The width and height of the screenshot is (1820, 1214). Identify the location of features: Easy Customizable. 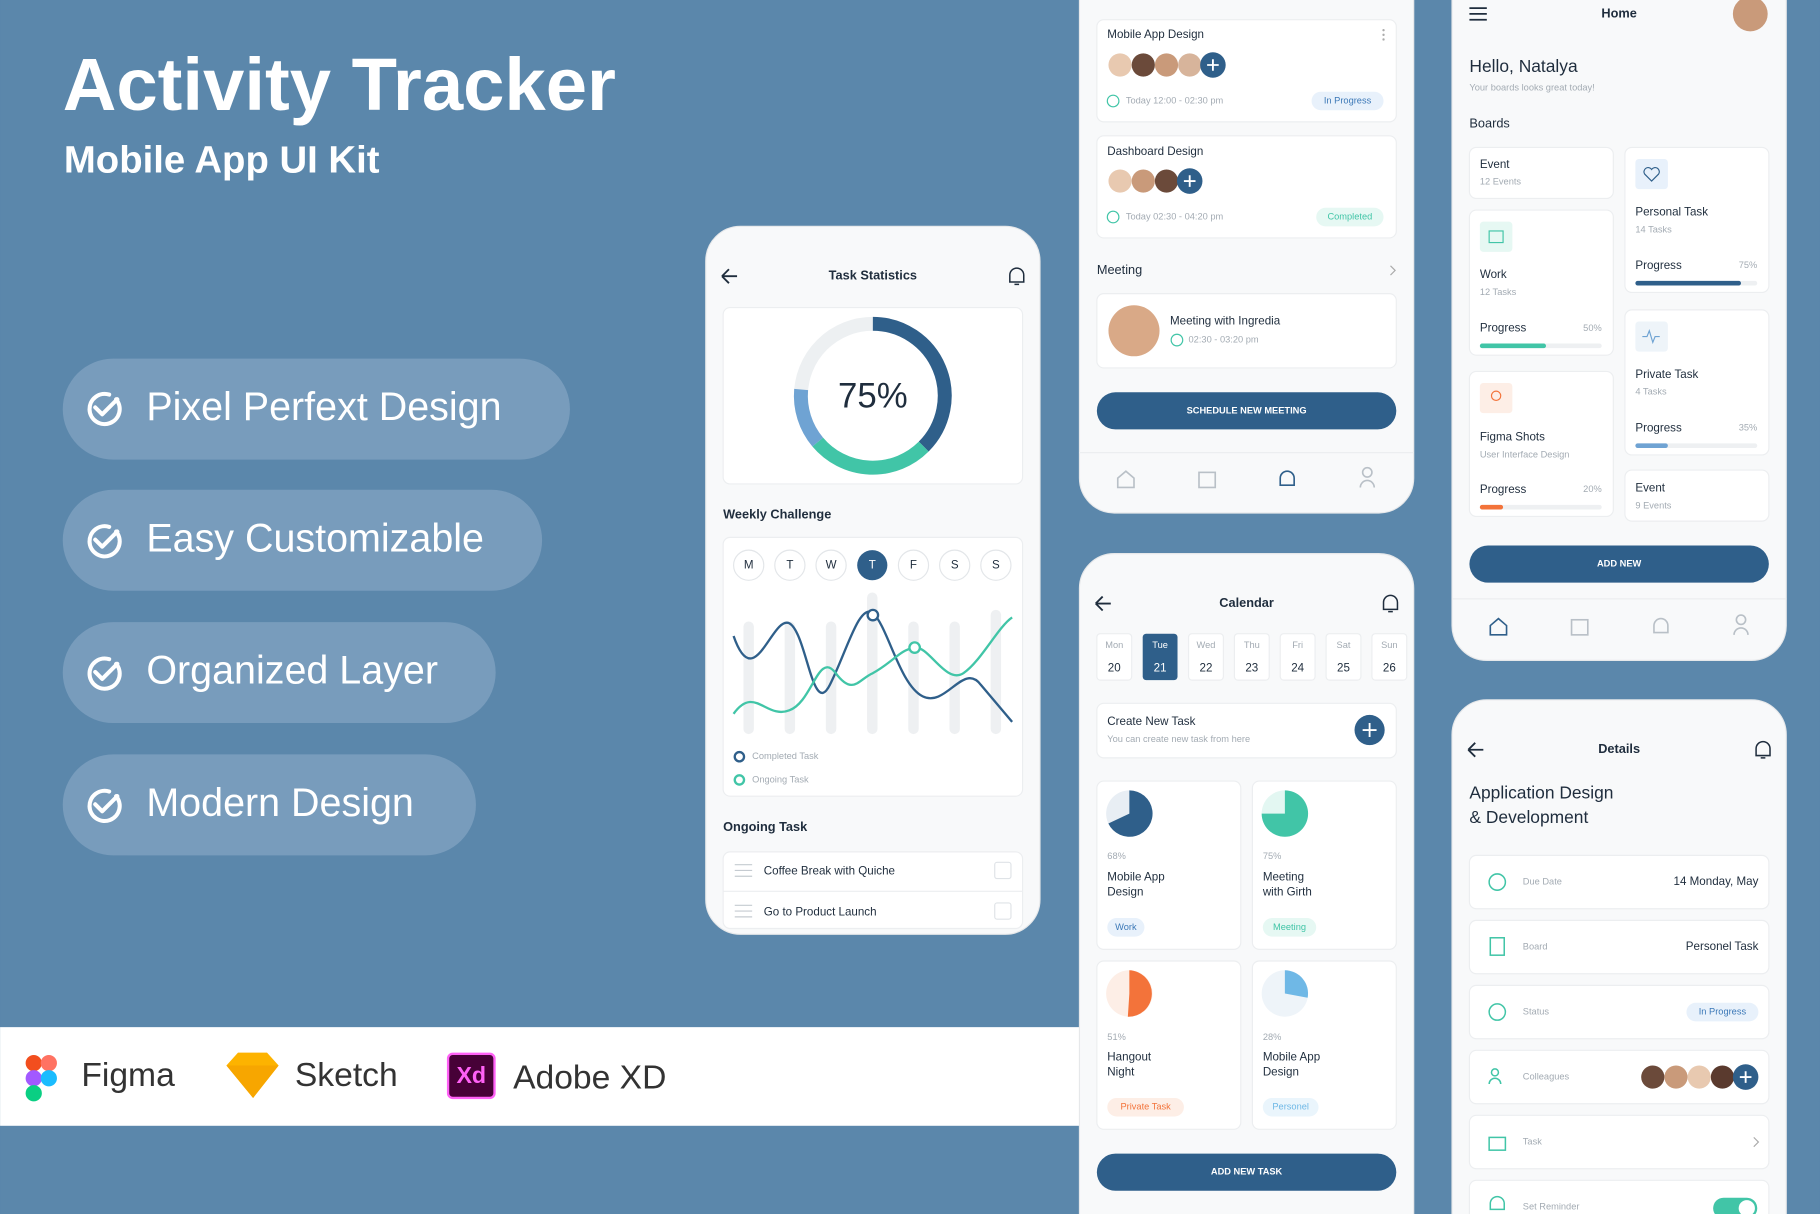
(315, 538).